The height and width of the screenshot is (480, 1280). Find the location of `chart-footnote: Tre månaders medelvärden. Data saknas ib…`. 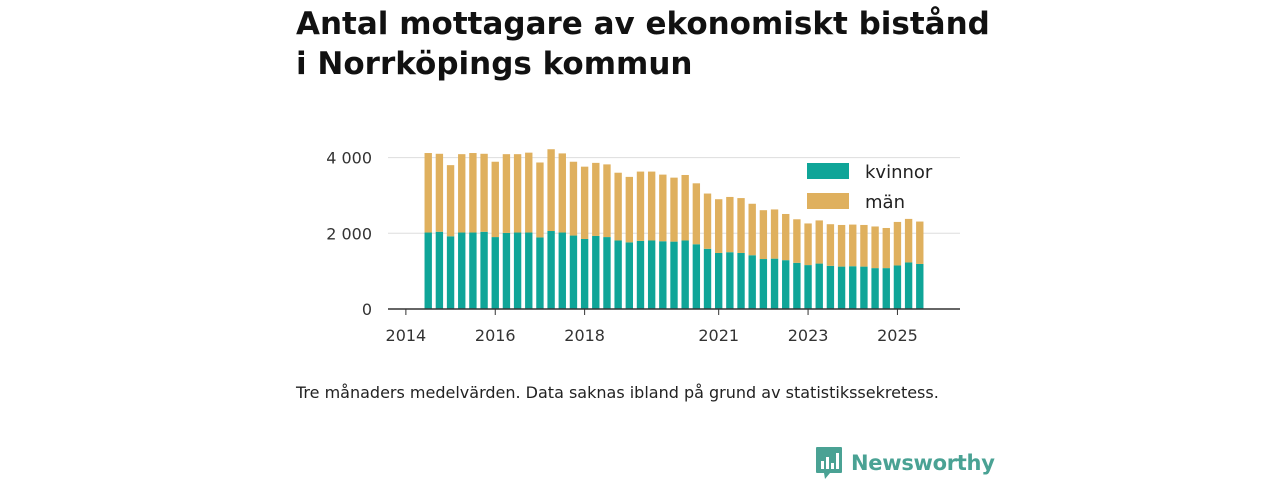

chart-footnote: Tre månaders medelvärden. Data saknas ib… is located at coordinates (617, 392).